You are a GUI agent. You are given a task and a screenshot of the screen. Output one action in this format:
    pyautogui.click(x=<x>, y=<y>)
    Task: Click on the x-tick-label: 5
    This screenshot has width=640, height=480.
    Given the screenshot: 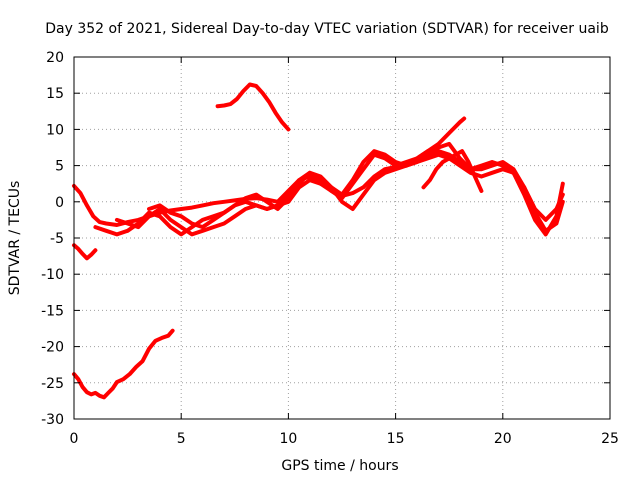 What is the action you would take?
    pyautogui.click(x=181, y=439)
    